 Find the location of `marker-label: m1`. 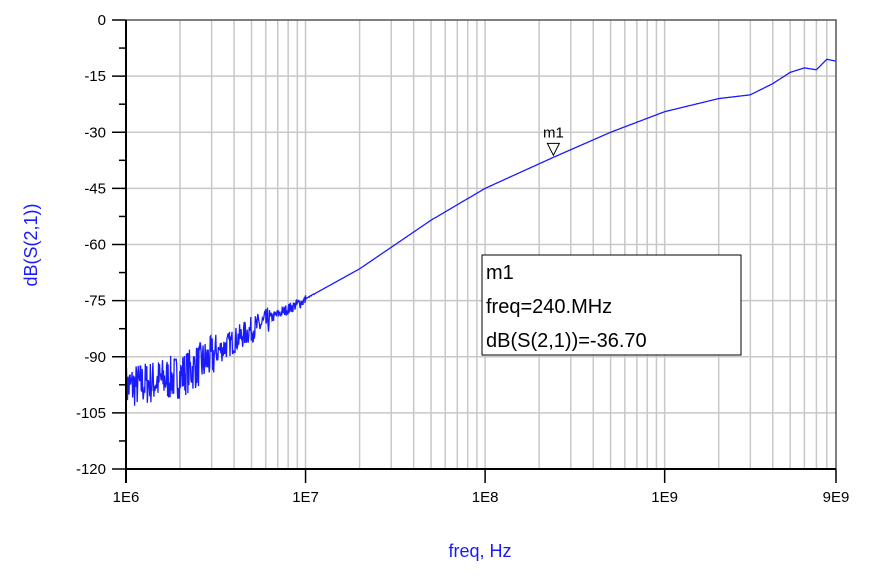

marker-label: m1 is located at coordinates (553, 132).